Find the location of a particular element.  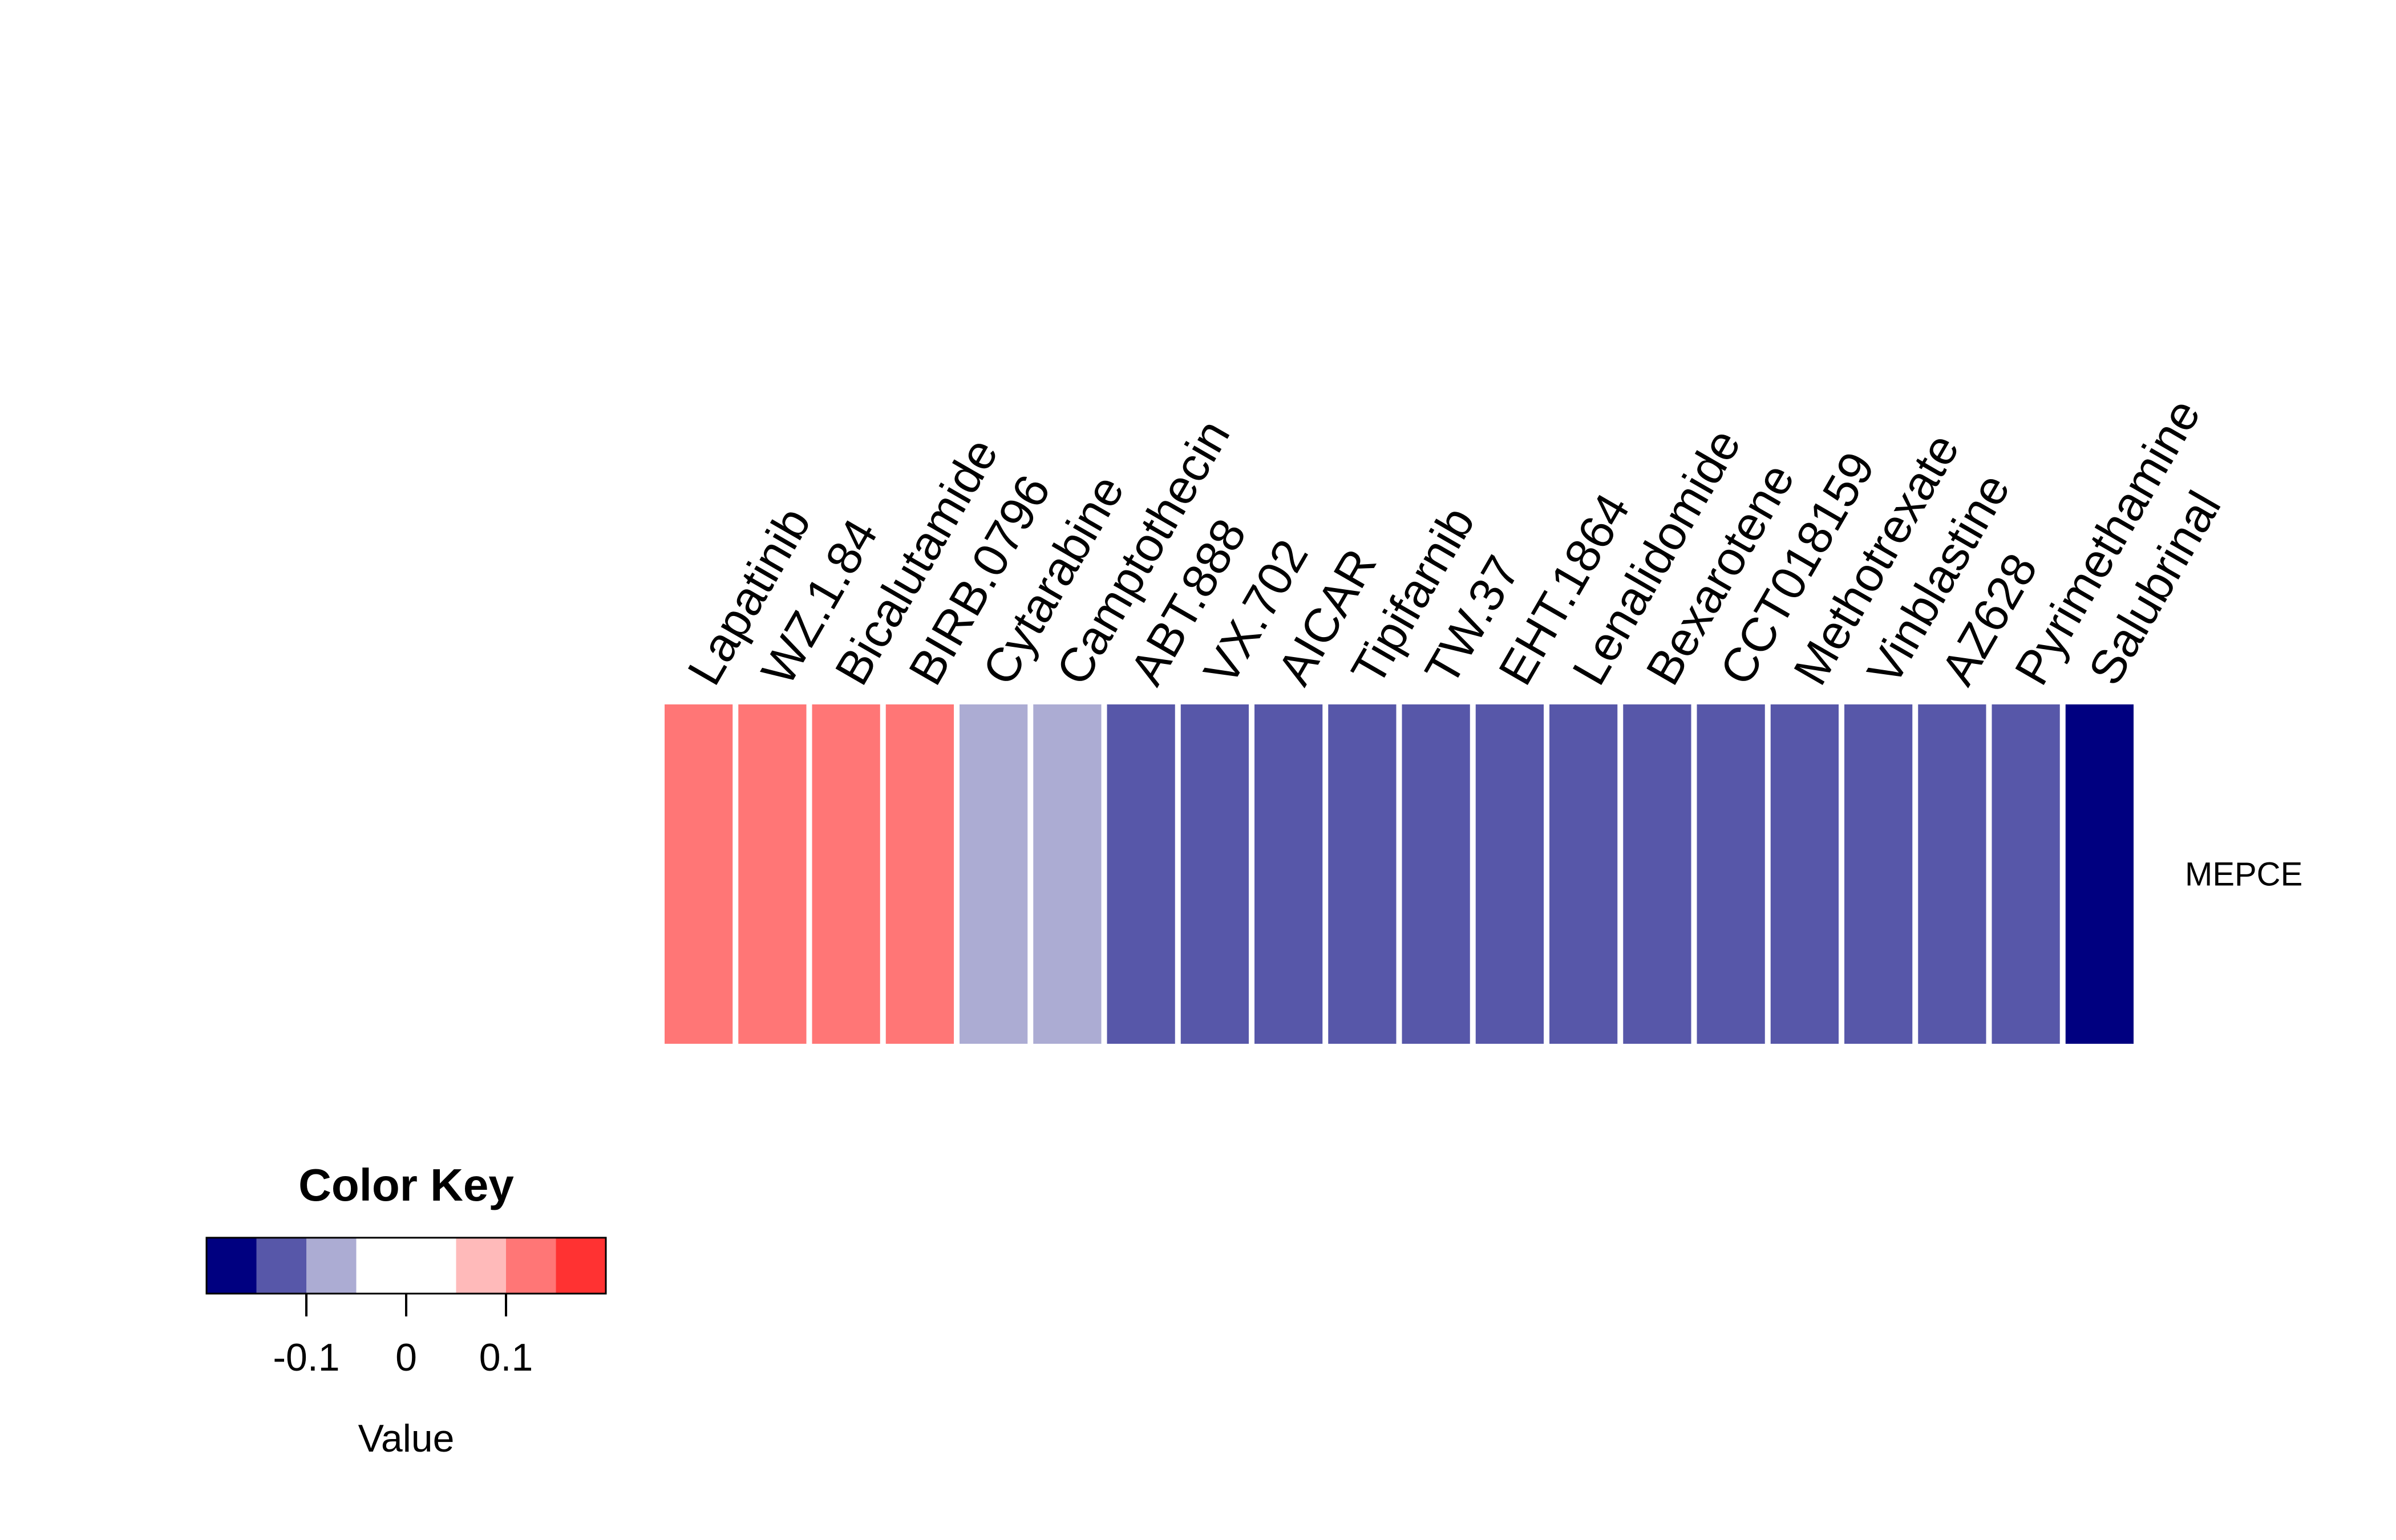

color-key: Color Key -0.1 0 0.1 Value is located at coordinates (406, 1310).